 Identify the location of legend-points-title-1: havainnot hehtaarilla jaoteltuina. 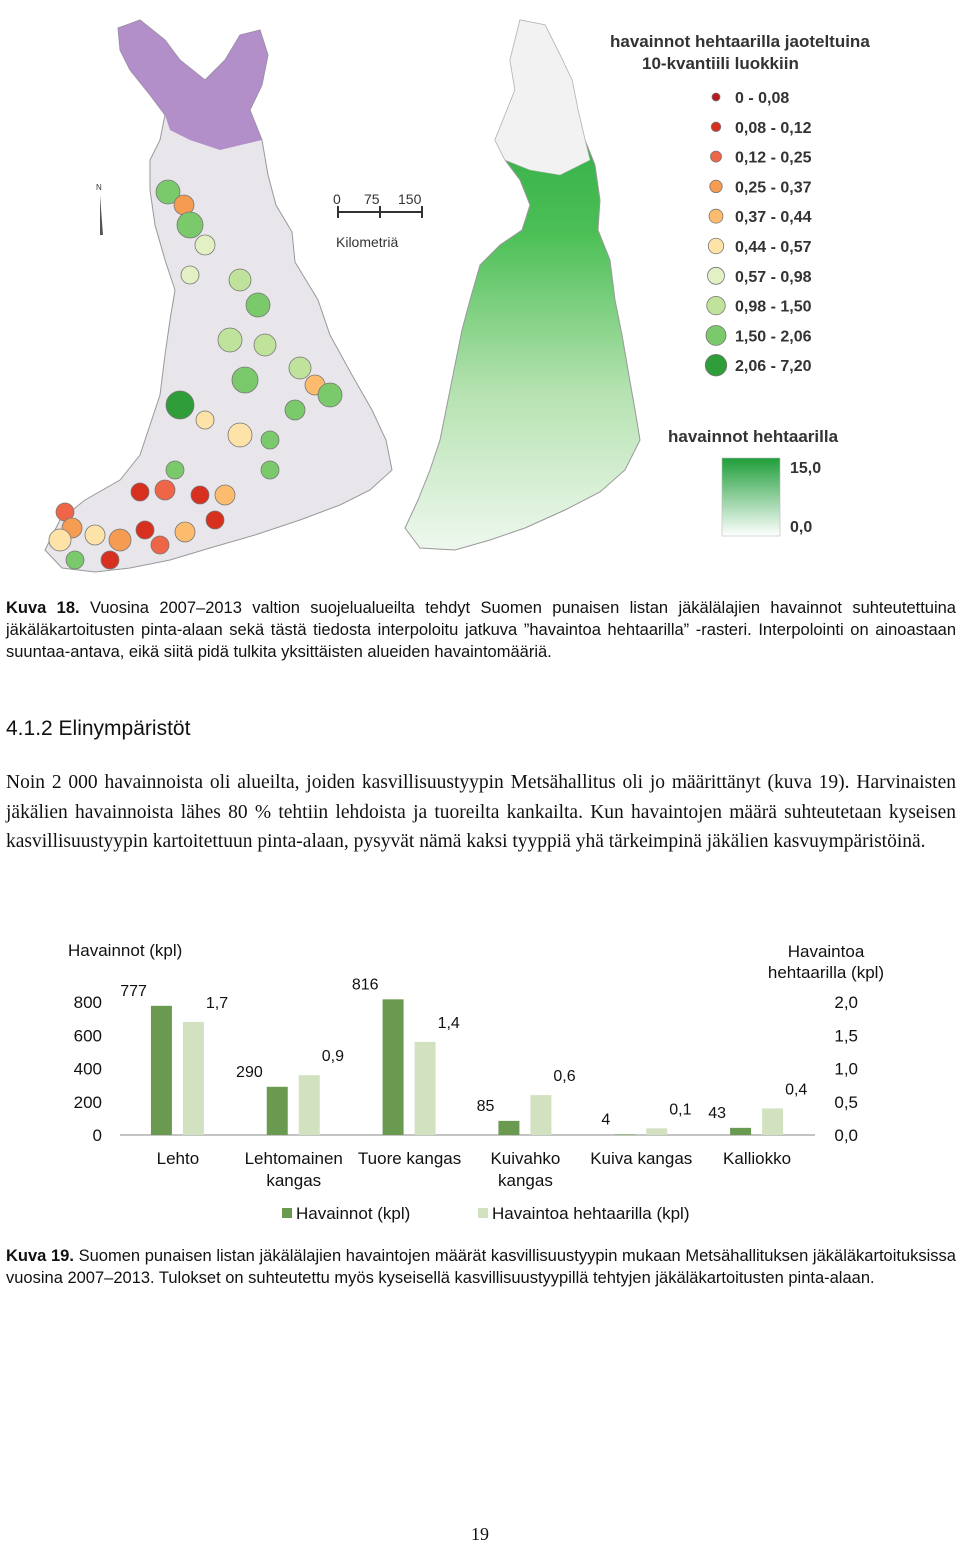
(740, 41).